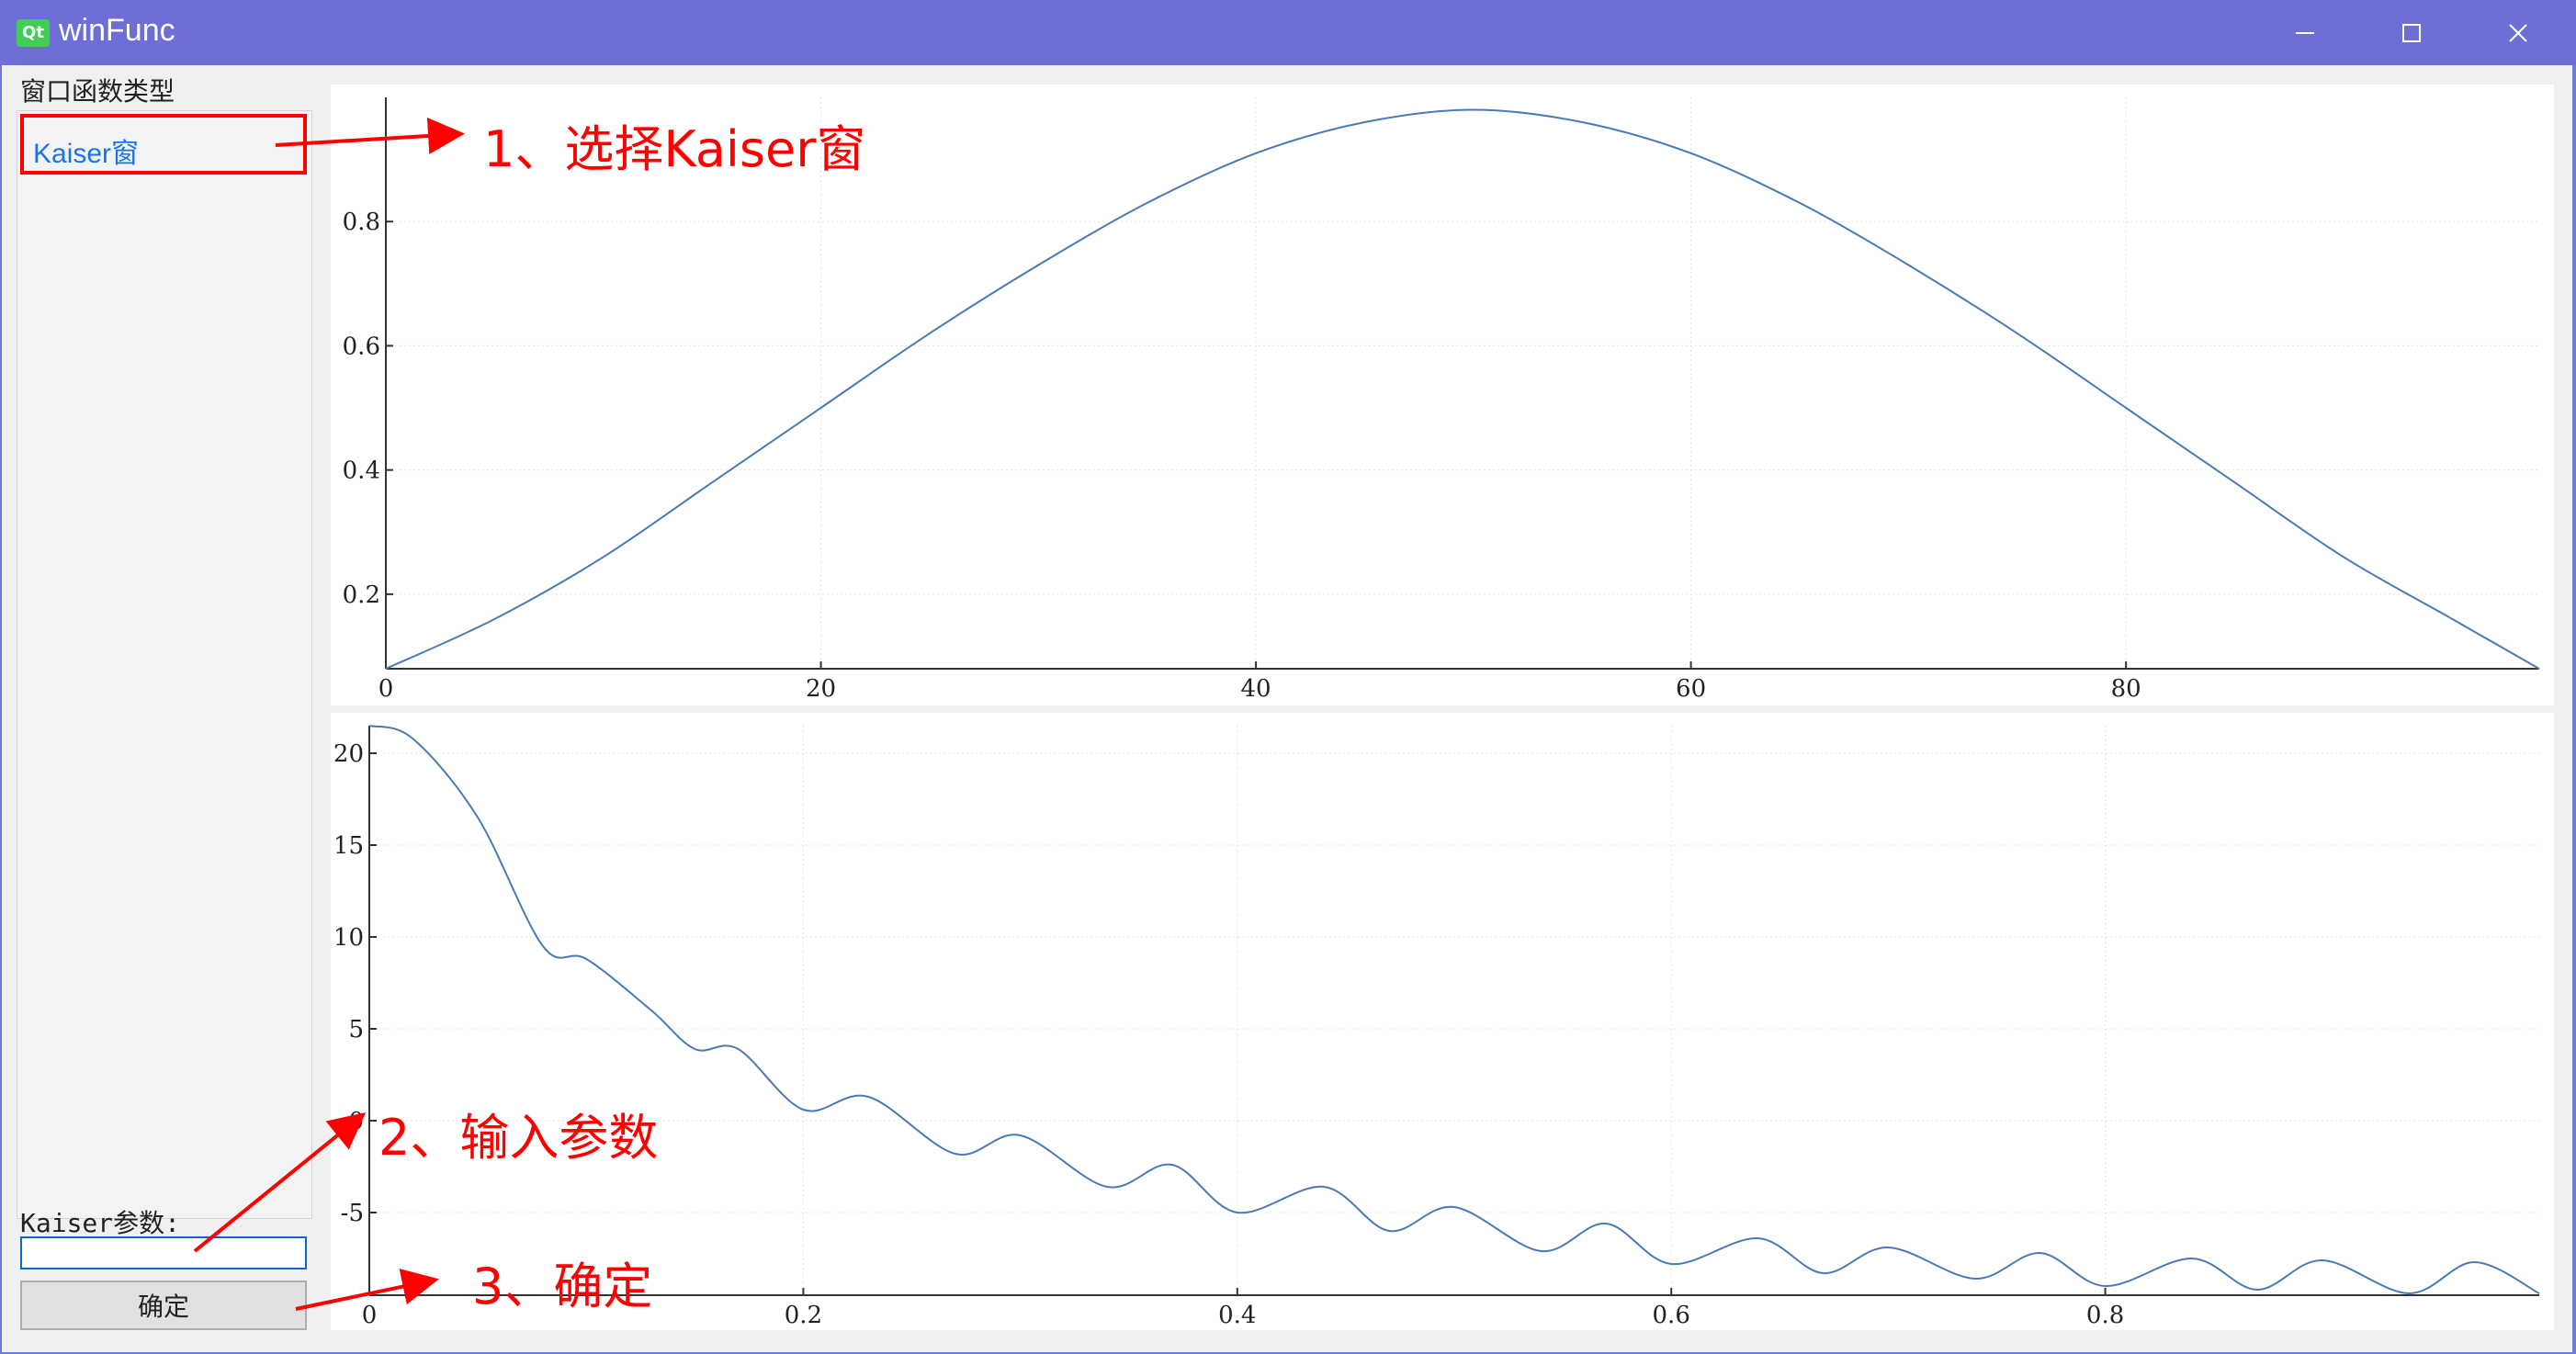  What do you see at coordinates (370, 135) in the screenshot?
I see `arrow-step1` at bounding box center [370, 135].